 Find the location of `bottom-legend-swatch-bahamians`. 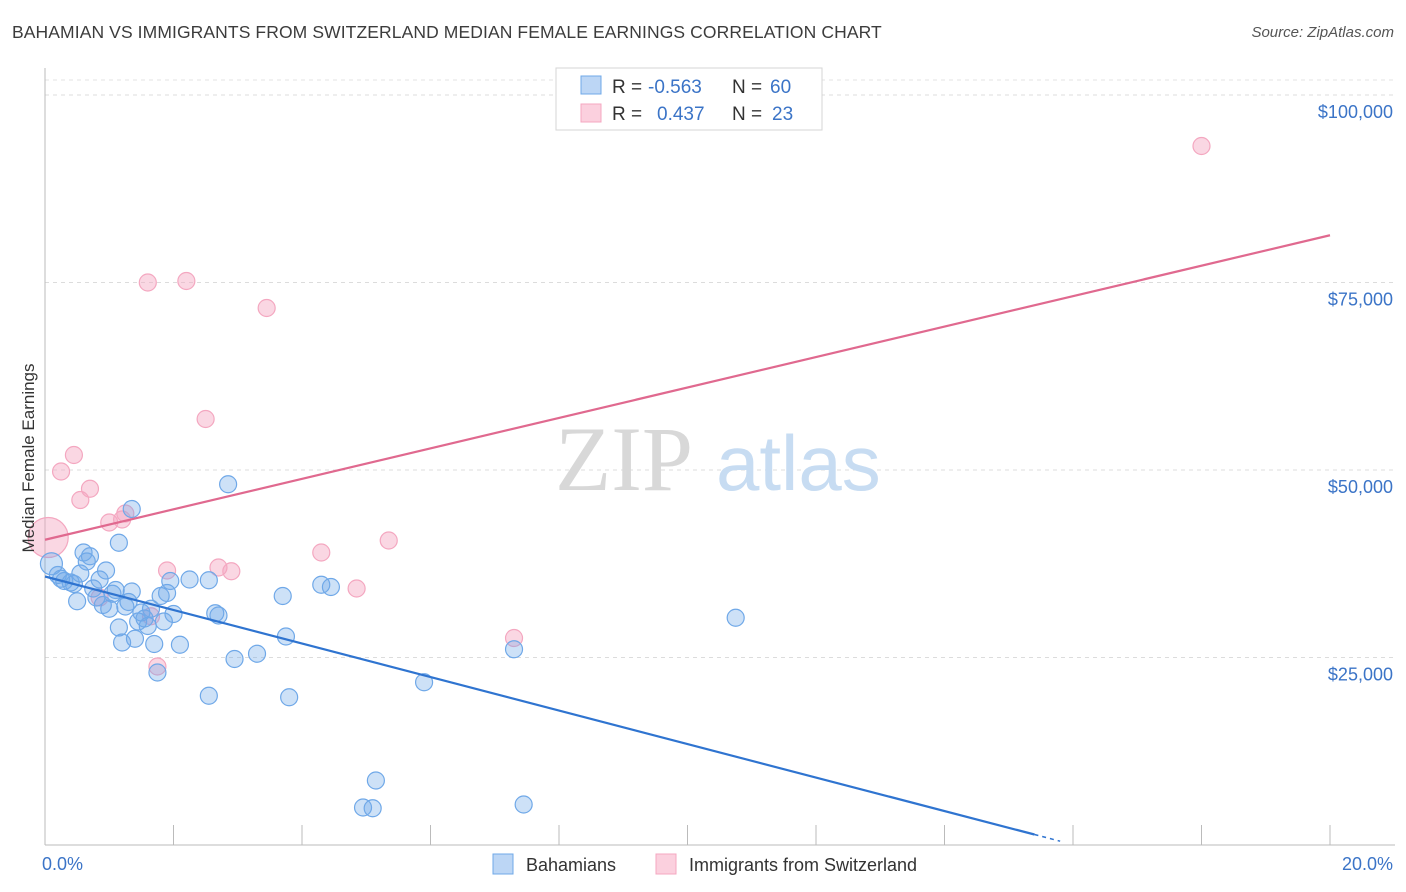

bottom-legend-swatch-bahamians is located at coordinates (503, 864).